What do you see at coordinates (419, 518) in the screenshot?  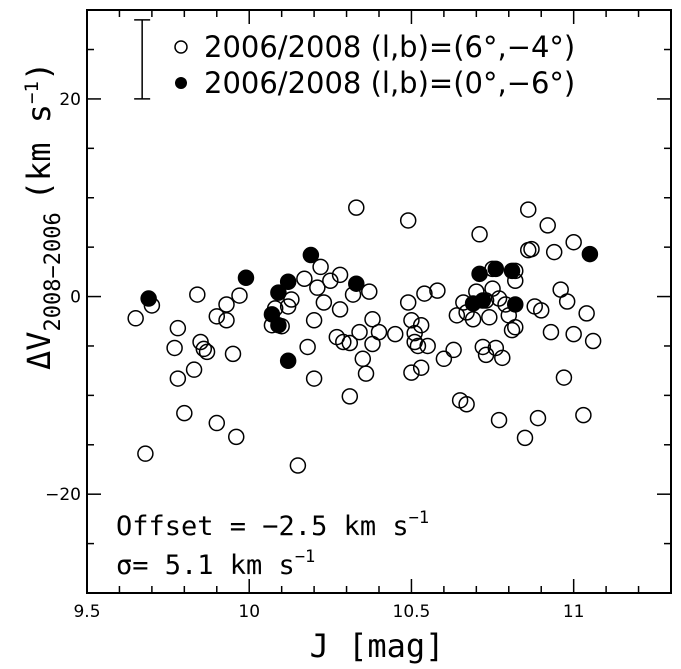 I see `offset-exponent: −1` at bounding box center [419, 518].